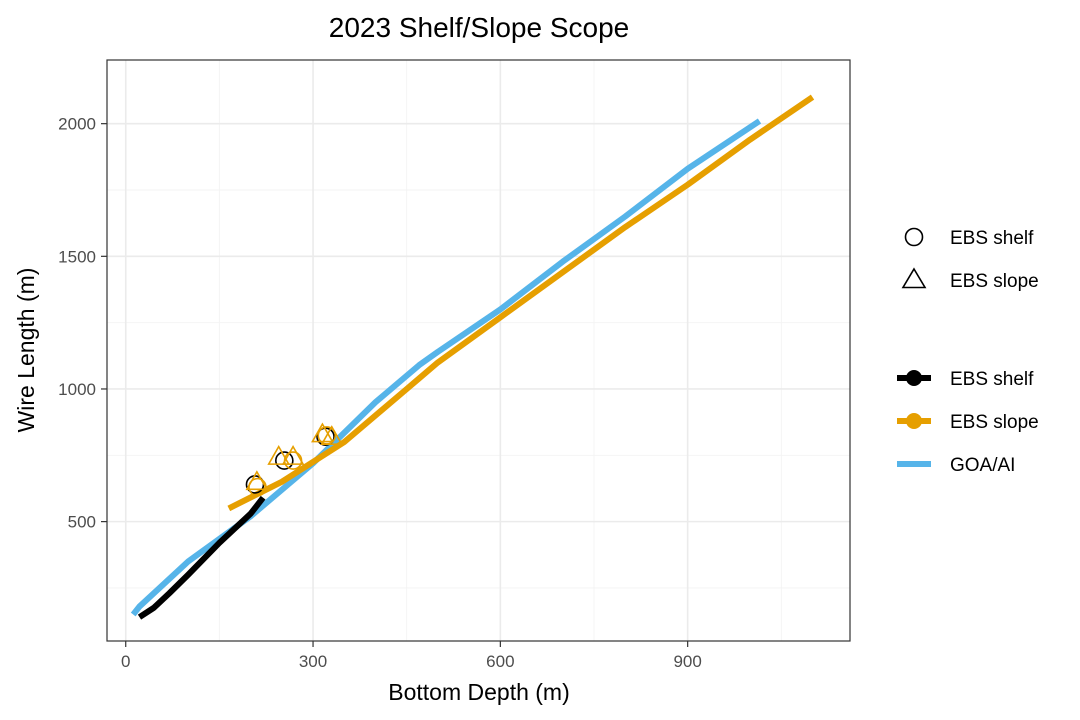 The width and height of the screenshot is (1080, 720). What do you see at coordinates (914, 278) in the screenshot?
I see `legend-triangle-icon` at bounding box center [914, 278].